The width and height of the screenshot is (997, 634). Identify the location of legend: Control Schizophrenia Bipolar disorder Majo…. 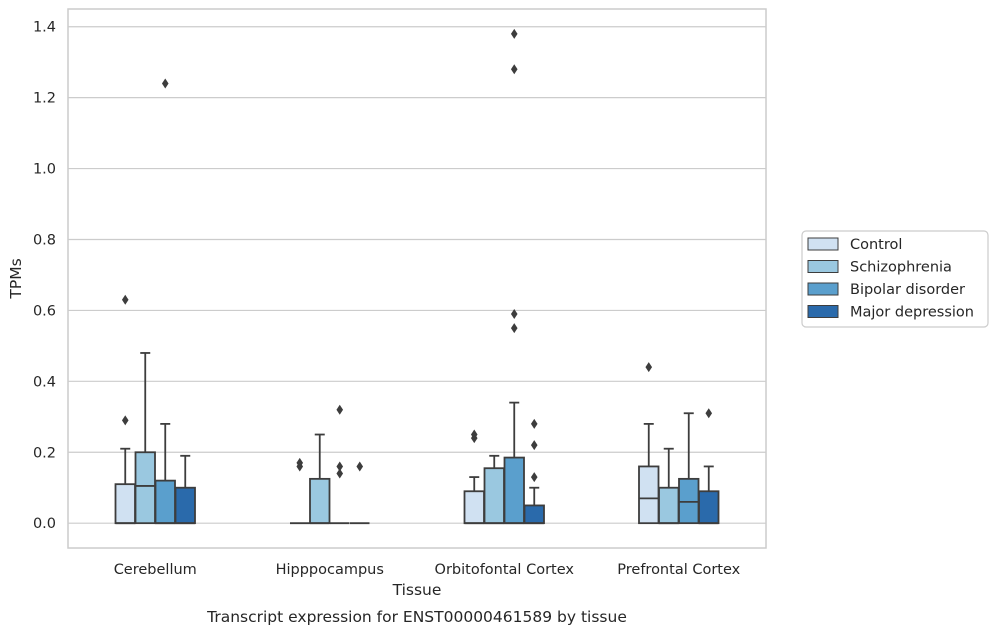
(895, 279).